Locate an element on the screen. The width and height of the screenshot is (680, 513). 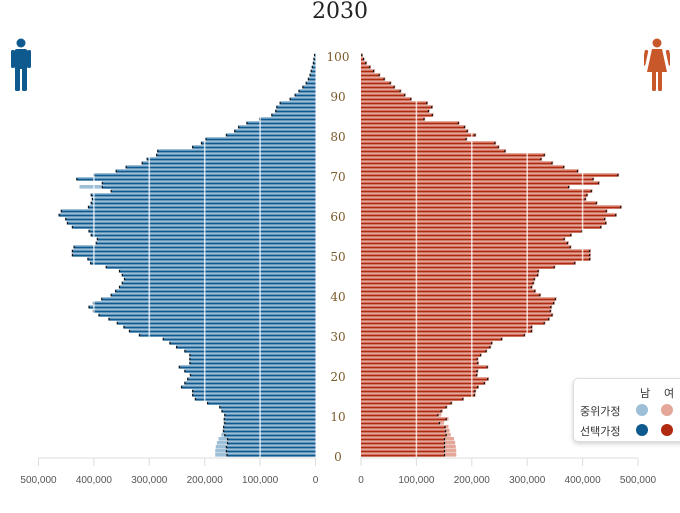
legend-dot-female-median is located at coordinates (667, 410).